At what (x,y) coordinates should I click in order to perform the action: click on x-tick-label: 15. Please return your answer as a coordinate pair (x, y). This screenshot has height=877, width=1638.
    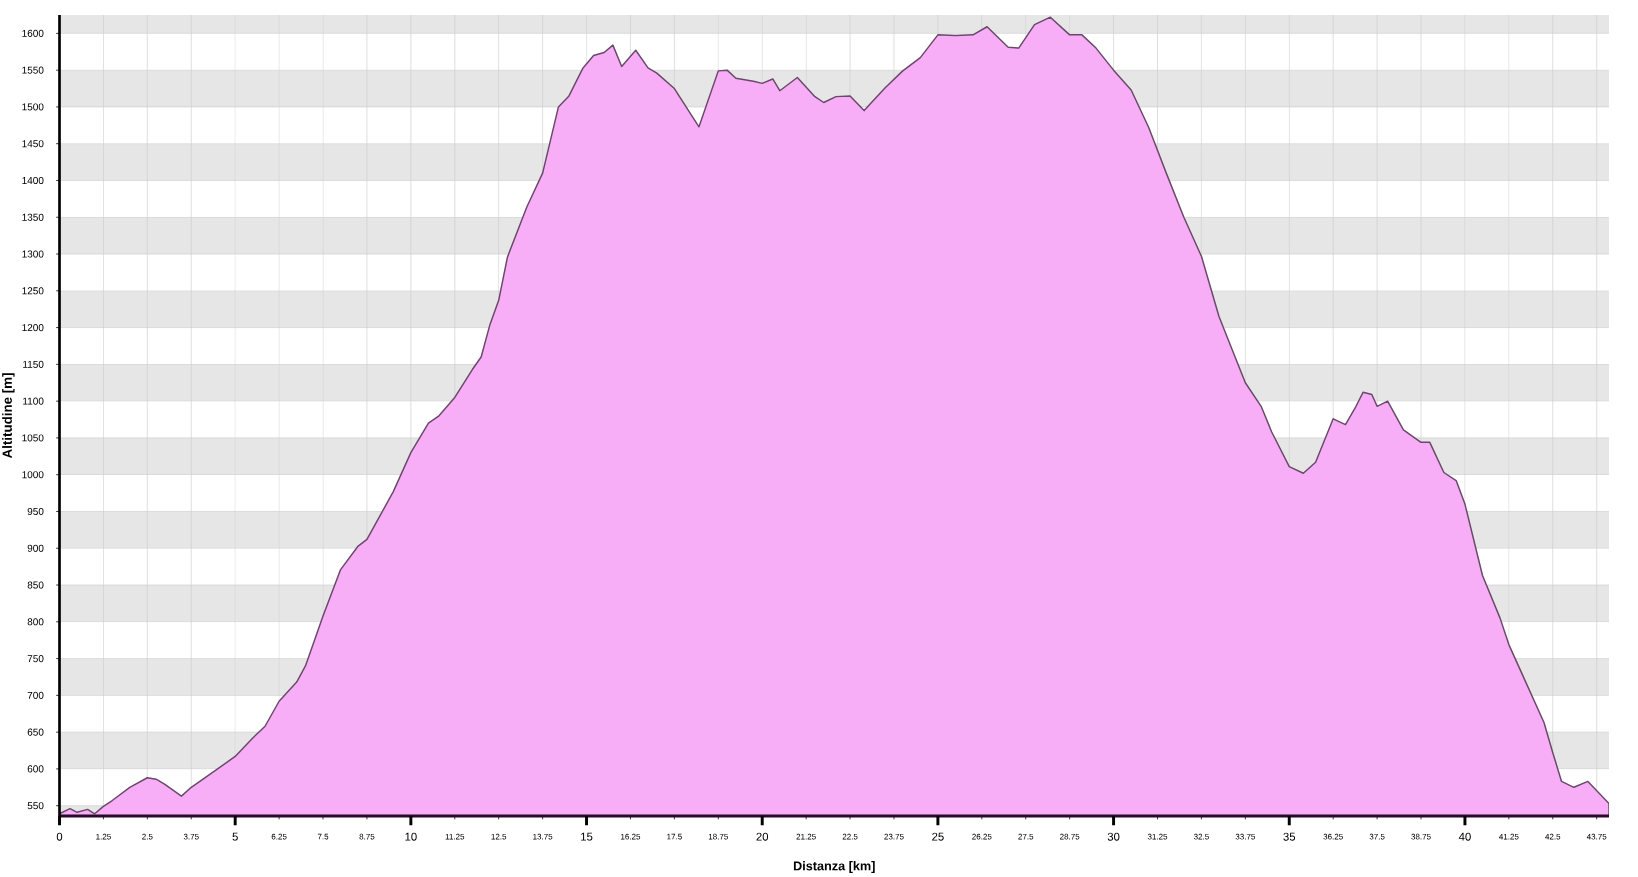
    Looking at the image, I should click on (587, 836).